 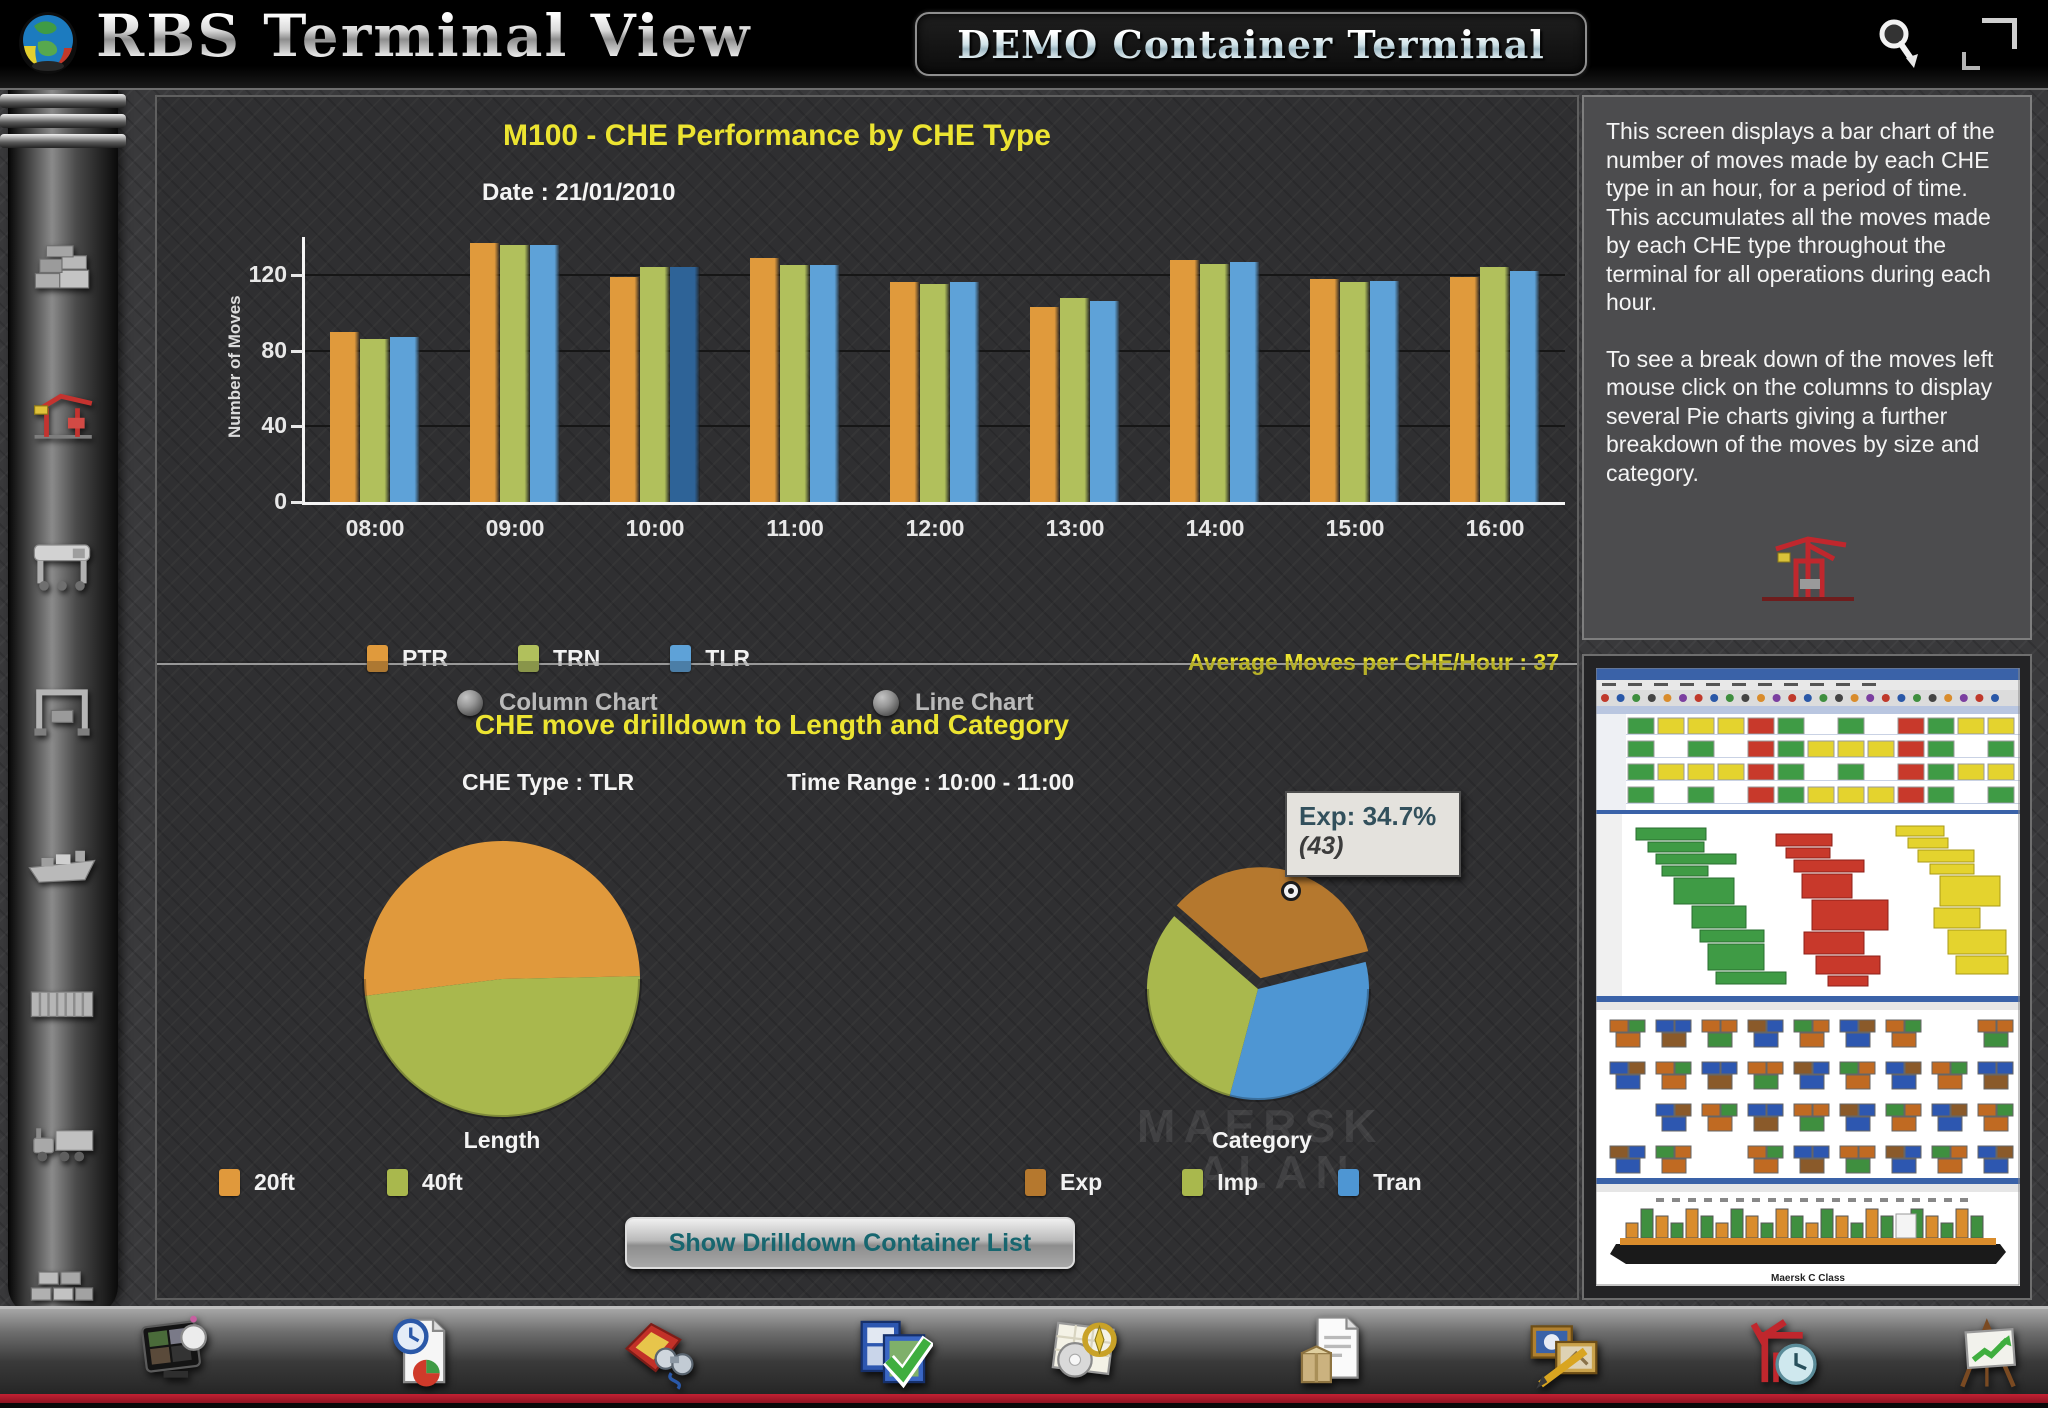 What do you see at coordinates (1220, 1182) in the screenshot?
I see `legend-item-Imp: Imp` at bounding box center [1220, 1182].